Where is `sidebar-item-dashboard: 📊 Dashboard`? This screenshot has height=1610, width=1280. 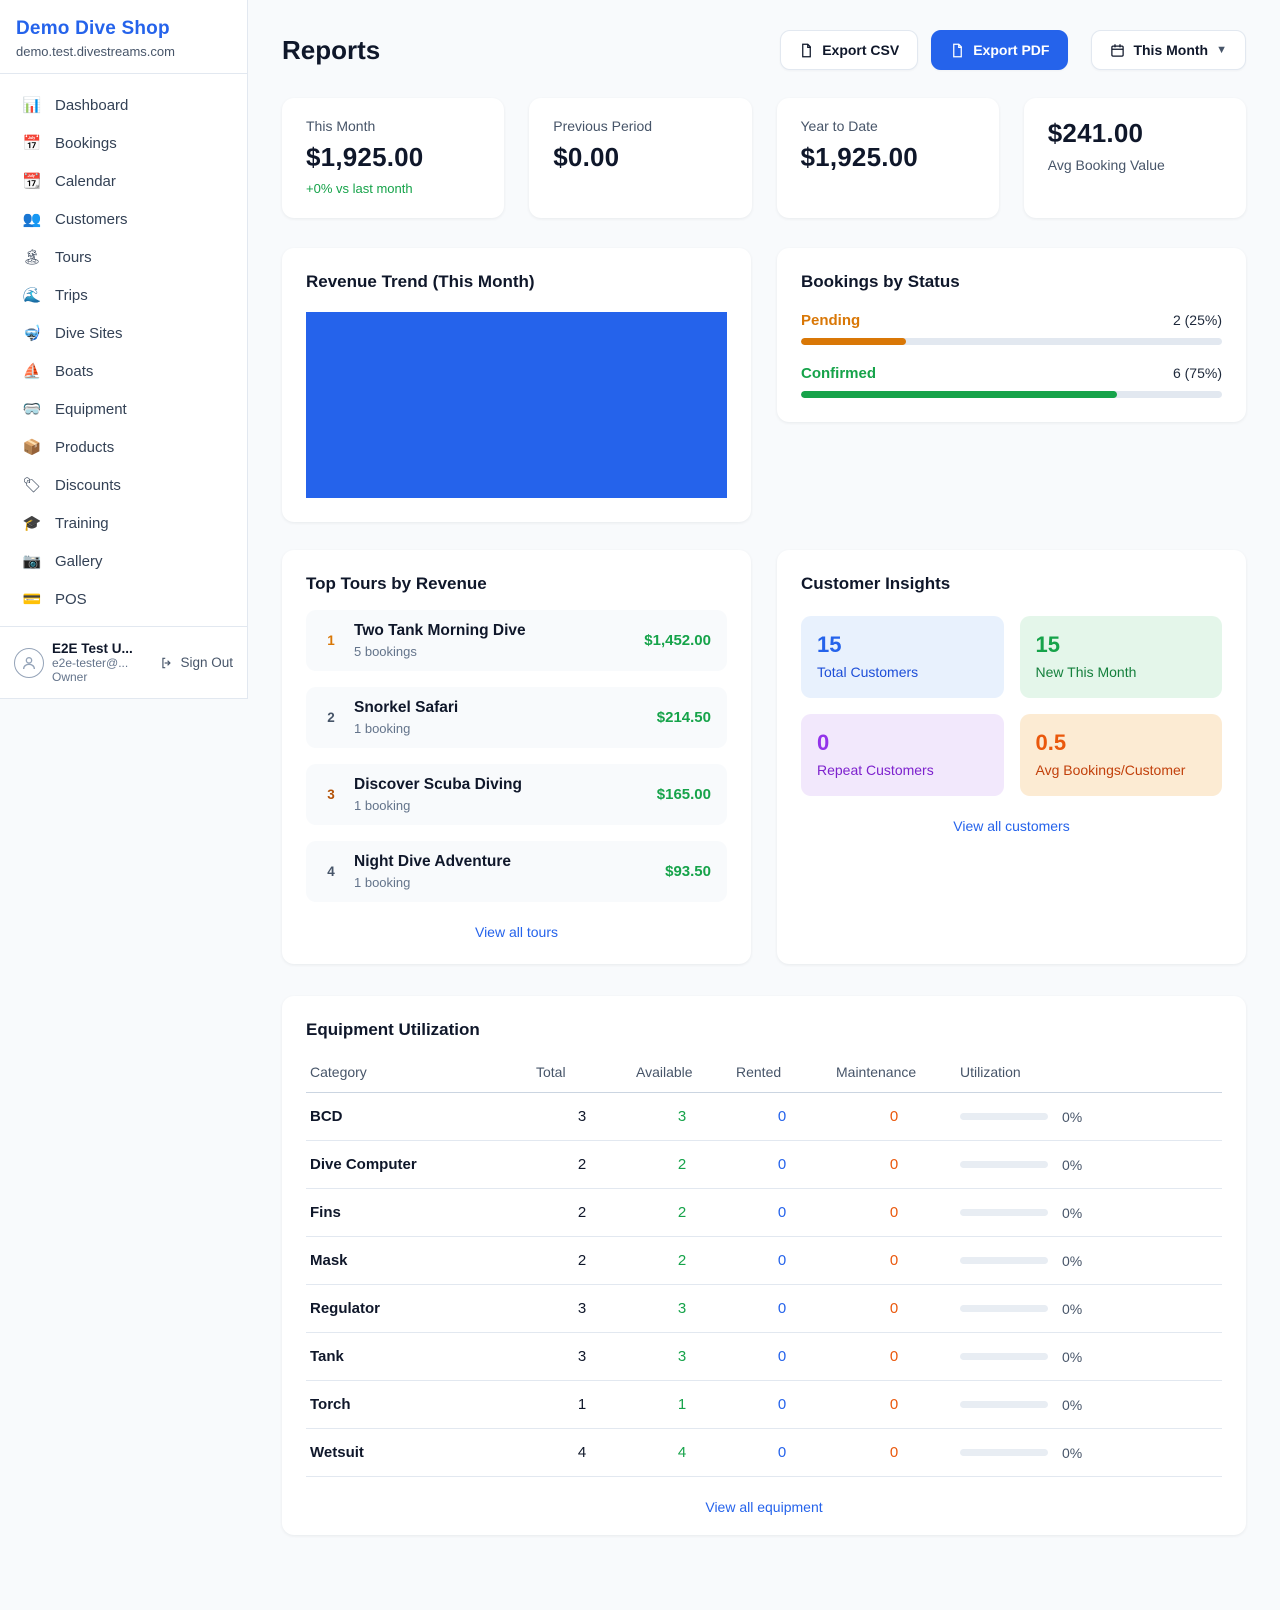
sidebar-item-dashboard: 📊 Dashboard is located at coordinates (123, 105).